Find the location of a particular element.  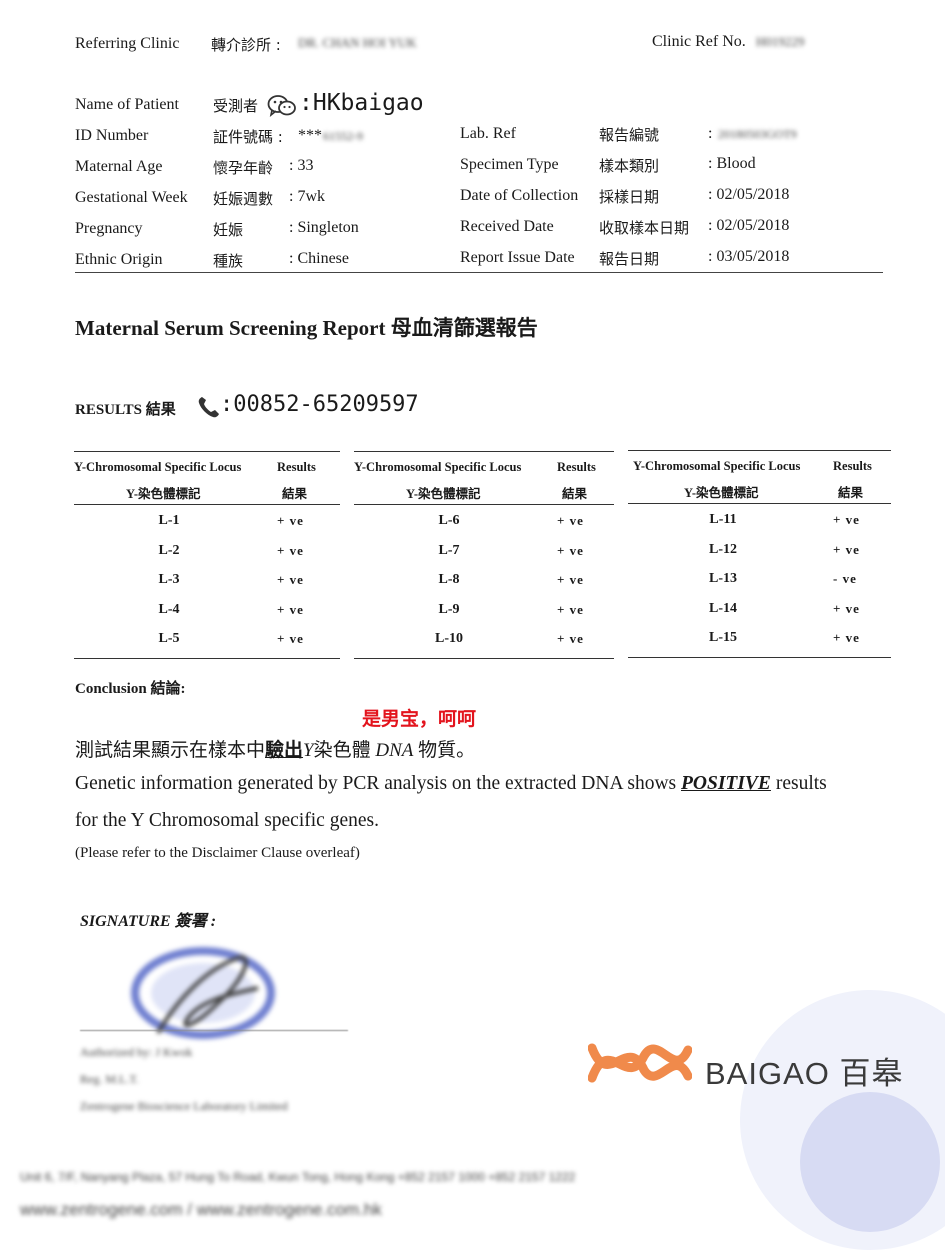

result-cell: - ve is located at coordinates (845, 578).